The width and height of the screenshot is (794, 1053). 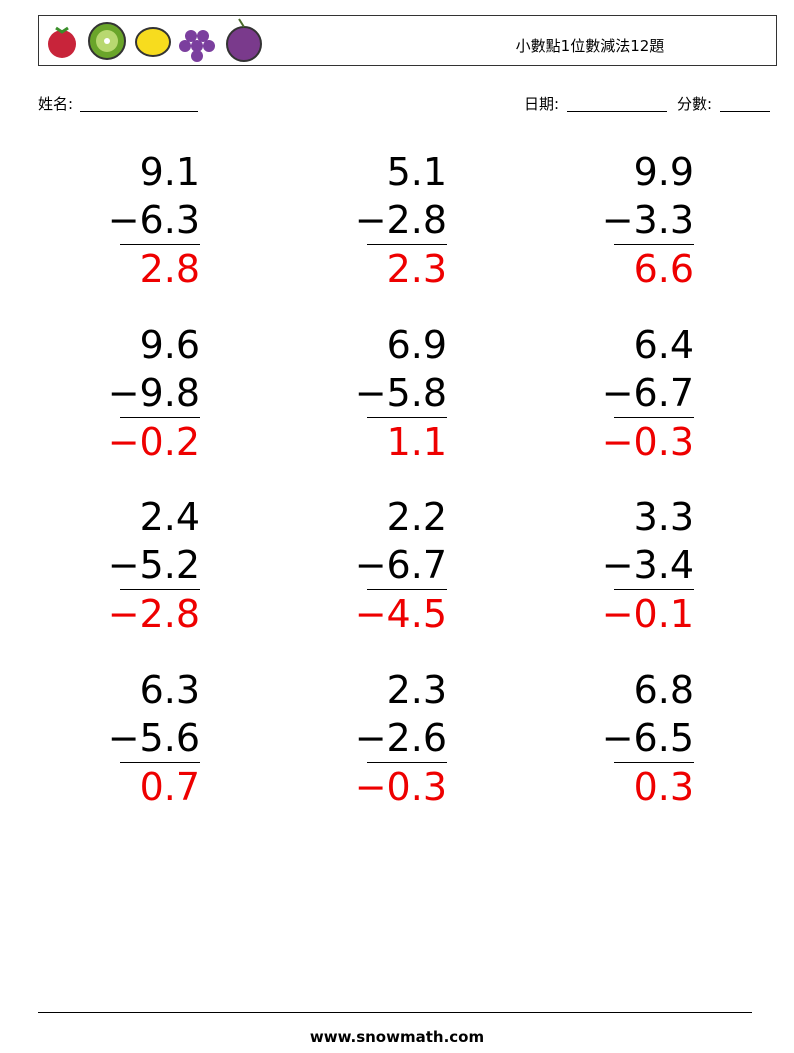 What do you see at coordinates (169, 172) in the screenshot?
I see `minuend: 9.1` at bounding box center [169, 172].